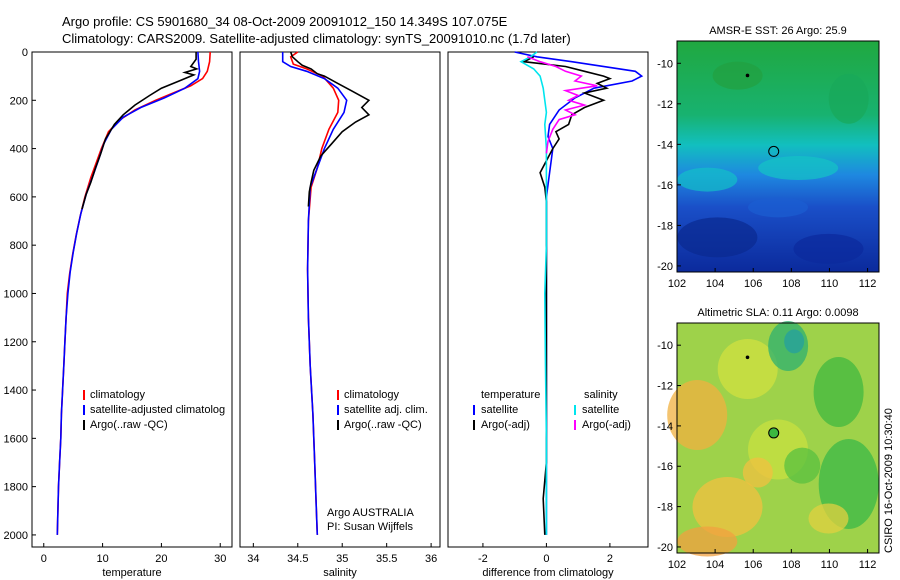 The height and width of the screenshot is (580, 900). I want to click on y-tick-label: 600, so click(19, 198).